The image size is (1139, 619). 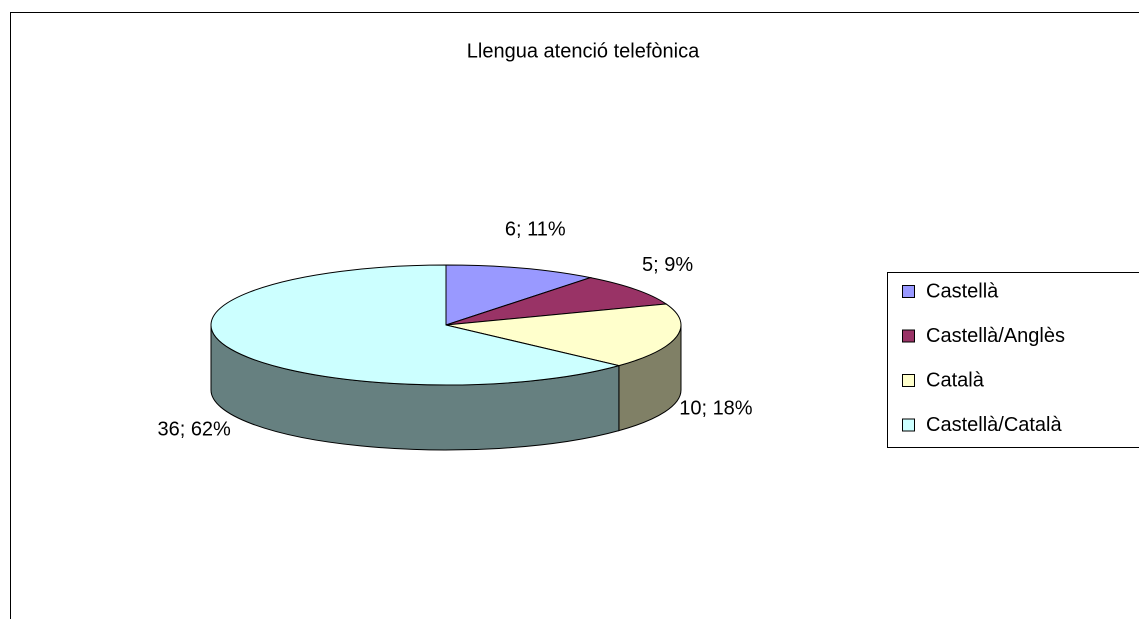 What do you see at coordinates (1013, 360) in the screenshot?
I see `legend-box` at bounding box center [1013, 360].